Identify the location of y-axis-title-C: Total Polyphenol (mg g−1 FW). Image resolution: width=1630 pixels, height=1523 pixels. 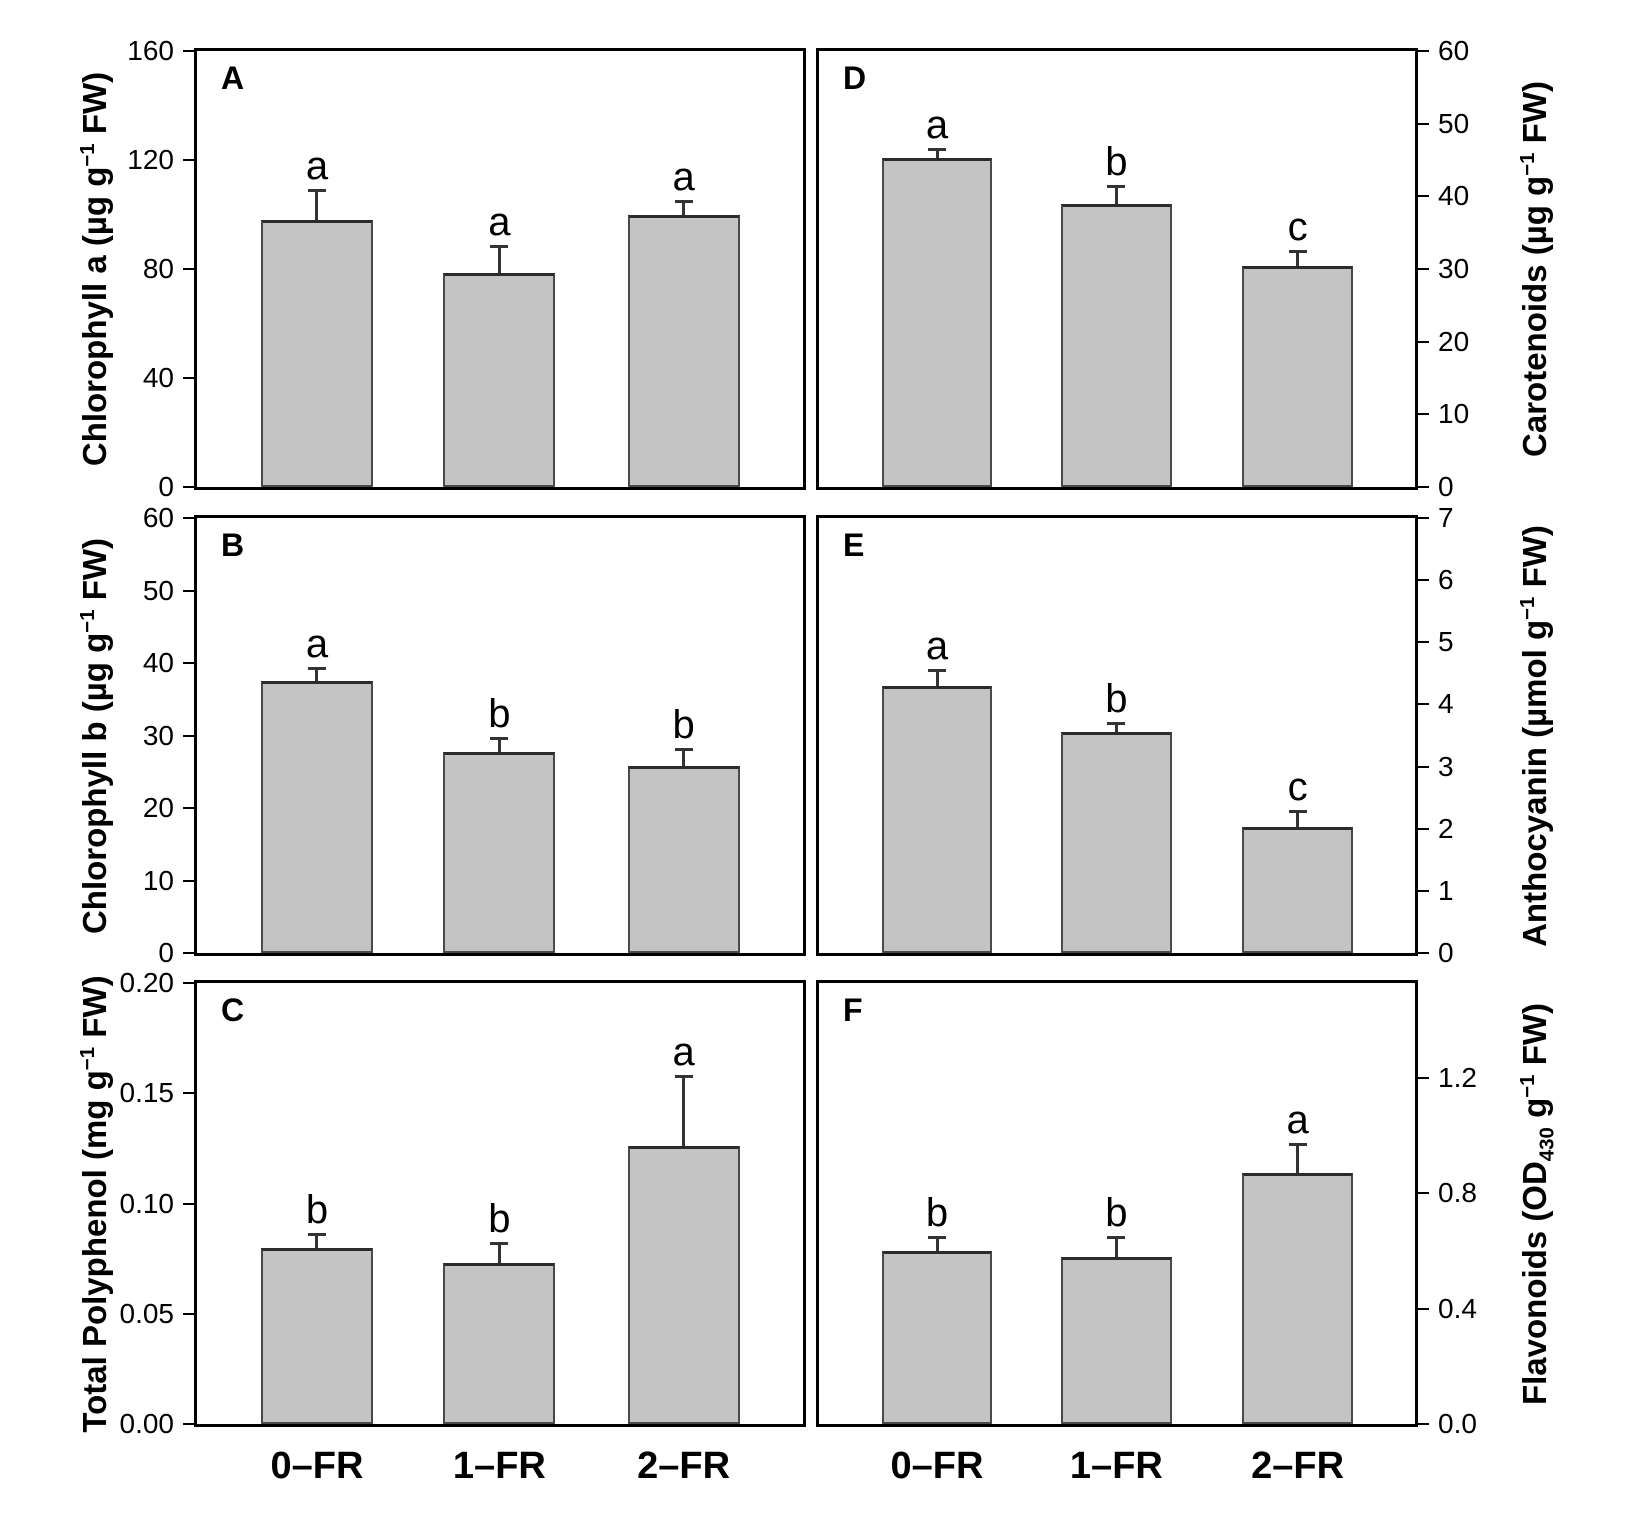
(89, 1203).